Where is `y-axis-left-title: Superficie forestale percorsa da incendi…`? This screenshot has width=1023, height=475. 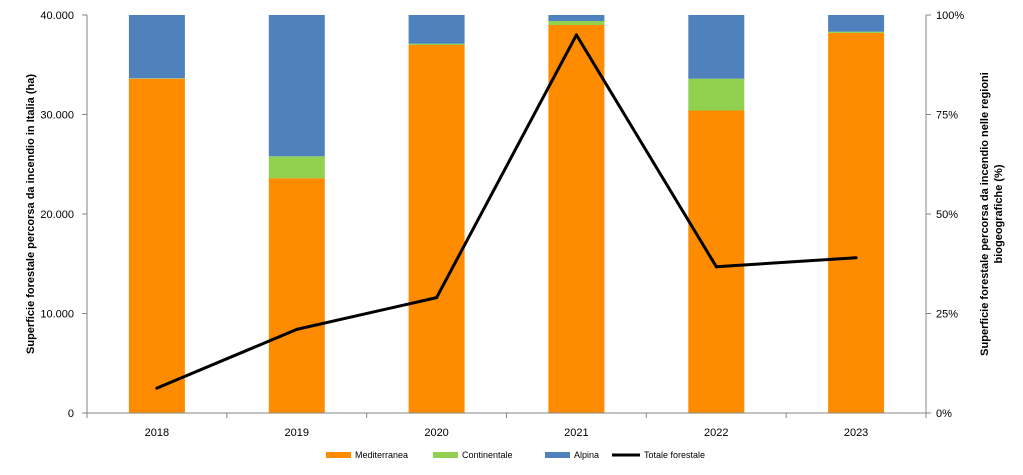 y-axis-left-title: Superficie forestale percorsa da incendi… is located at coordinates (31, 214).